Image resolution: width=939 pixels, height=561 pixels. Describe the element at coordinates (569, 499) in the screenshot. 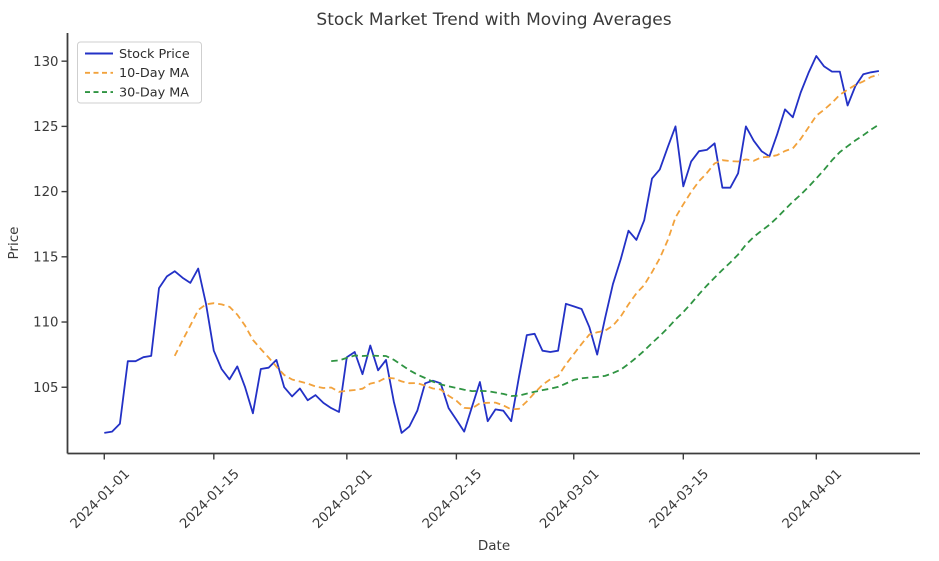

I see `x-tick-label: 2024-03-01` at that location.